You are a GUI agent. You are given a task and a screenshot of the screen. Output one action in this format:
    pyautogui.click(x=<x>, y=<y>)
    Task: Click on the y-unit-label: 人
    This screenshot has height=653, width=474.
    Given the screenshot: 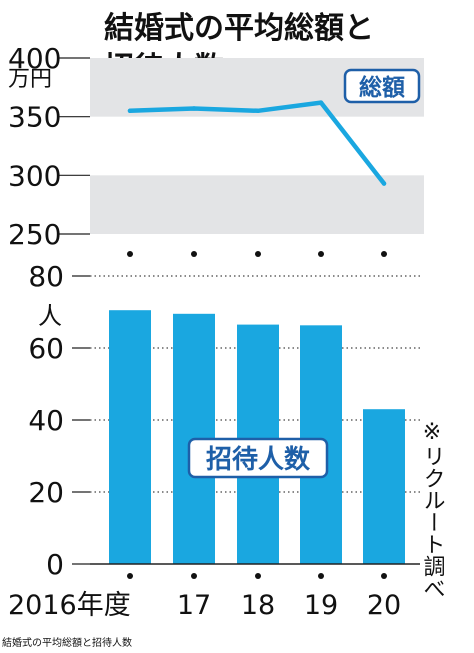 What is the action you would take?
    pyautogui.click(x=50, y=316)
    